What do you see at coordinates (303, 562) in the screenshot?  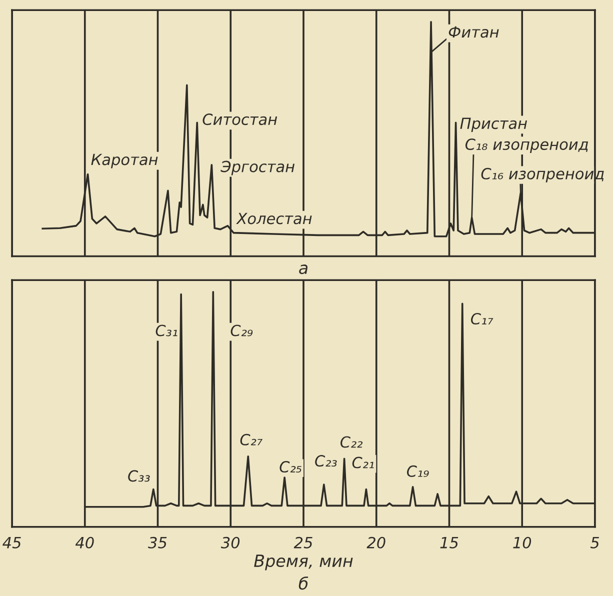 I see `x-axis-title: Время, мин` at bounding box center [303, 562].